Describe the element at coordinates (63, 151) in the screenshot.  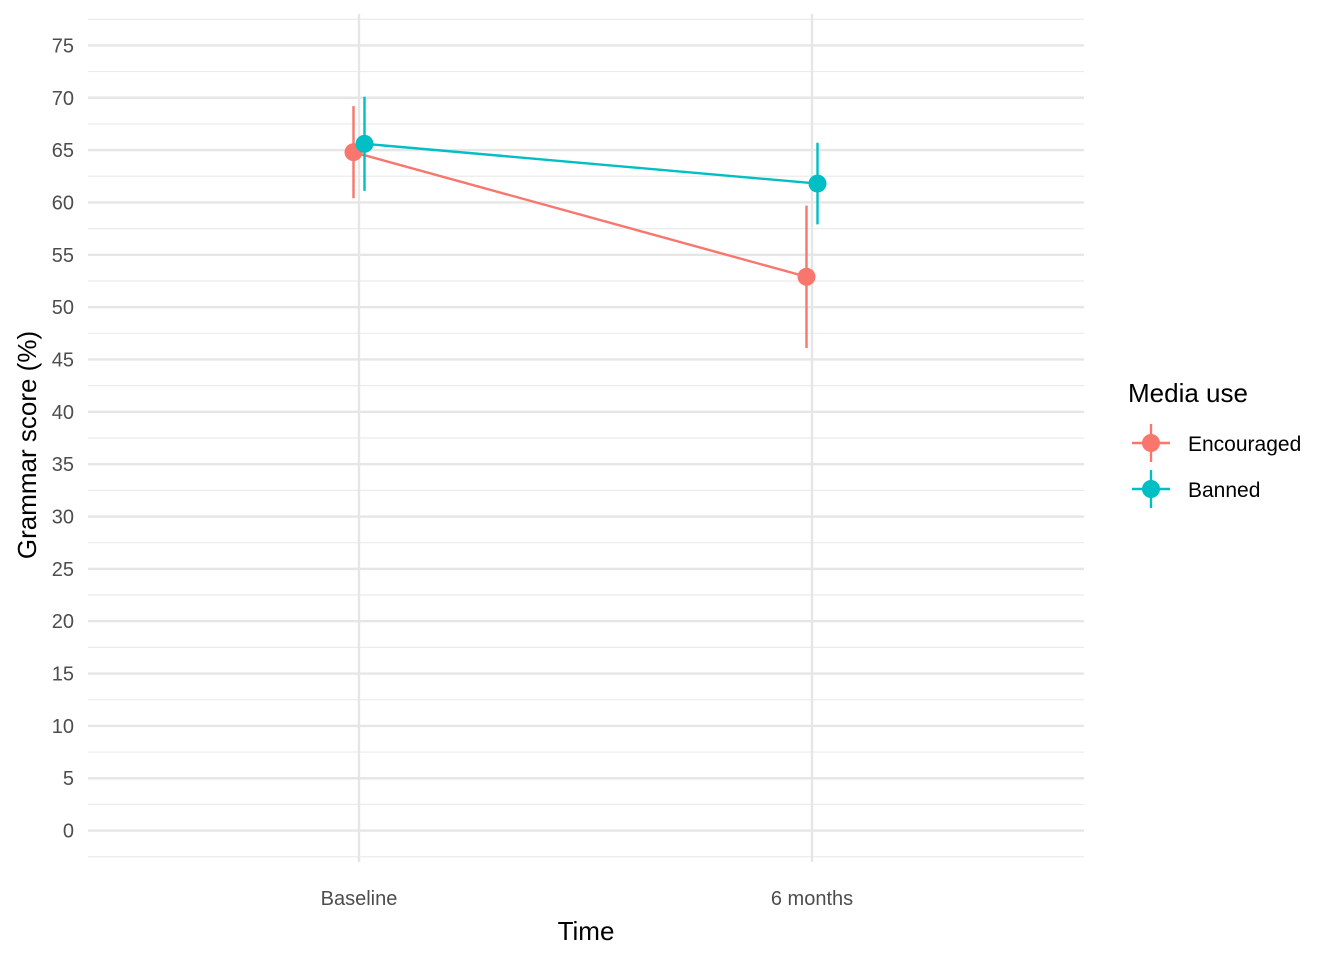
I see `y-tick-label: 65` at that location.